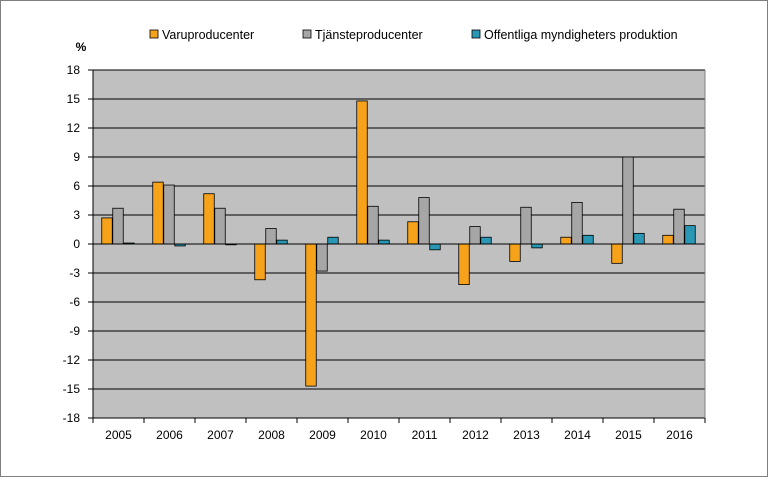  What do you see at coordinates (76, 186) in the screenshot?
I see `y-tick-label: 6` at bounding box center [76, 186].